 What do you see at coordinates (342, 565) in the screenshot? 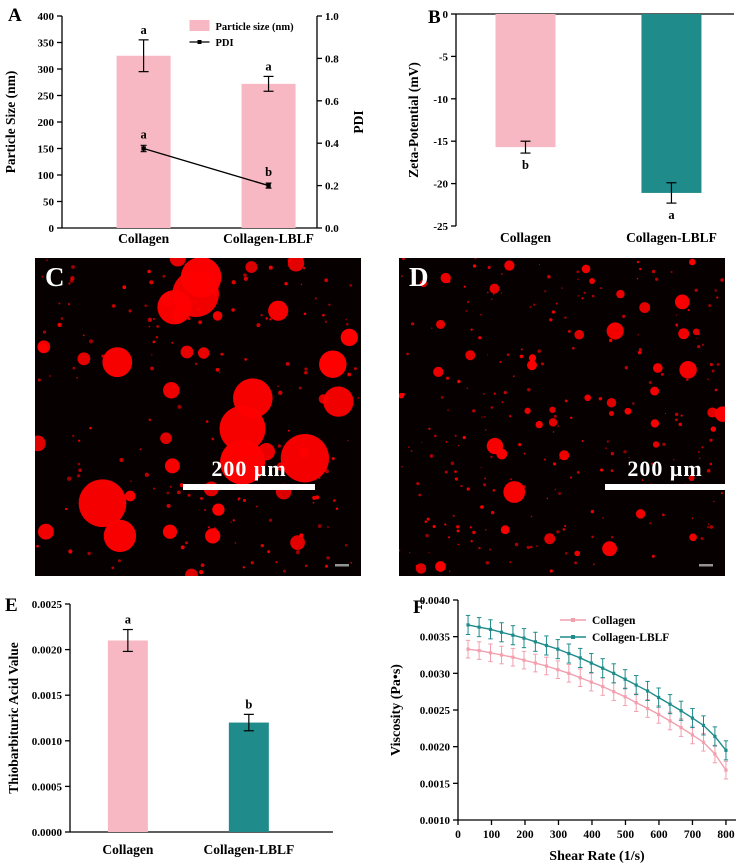
I see `corner-scale-mark` at bounding box center [342, 565].